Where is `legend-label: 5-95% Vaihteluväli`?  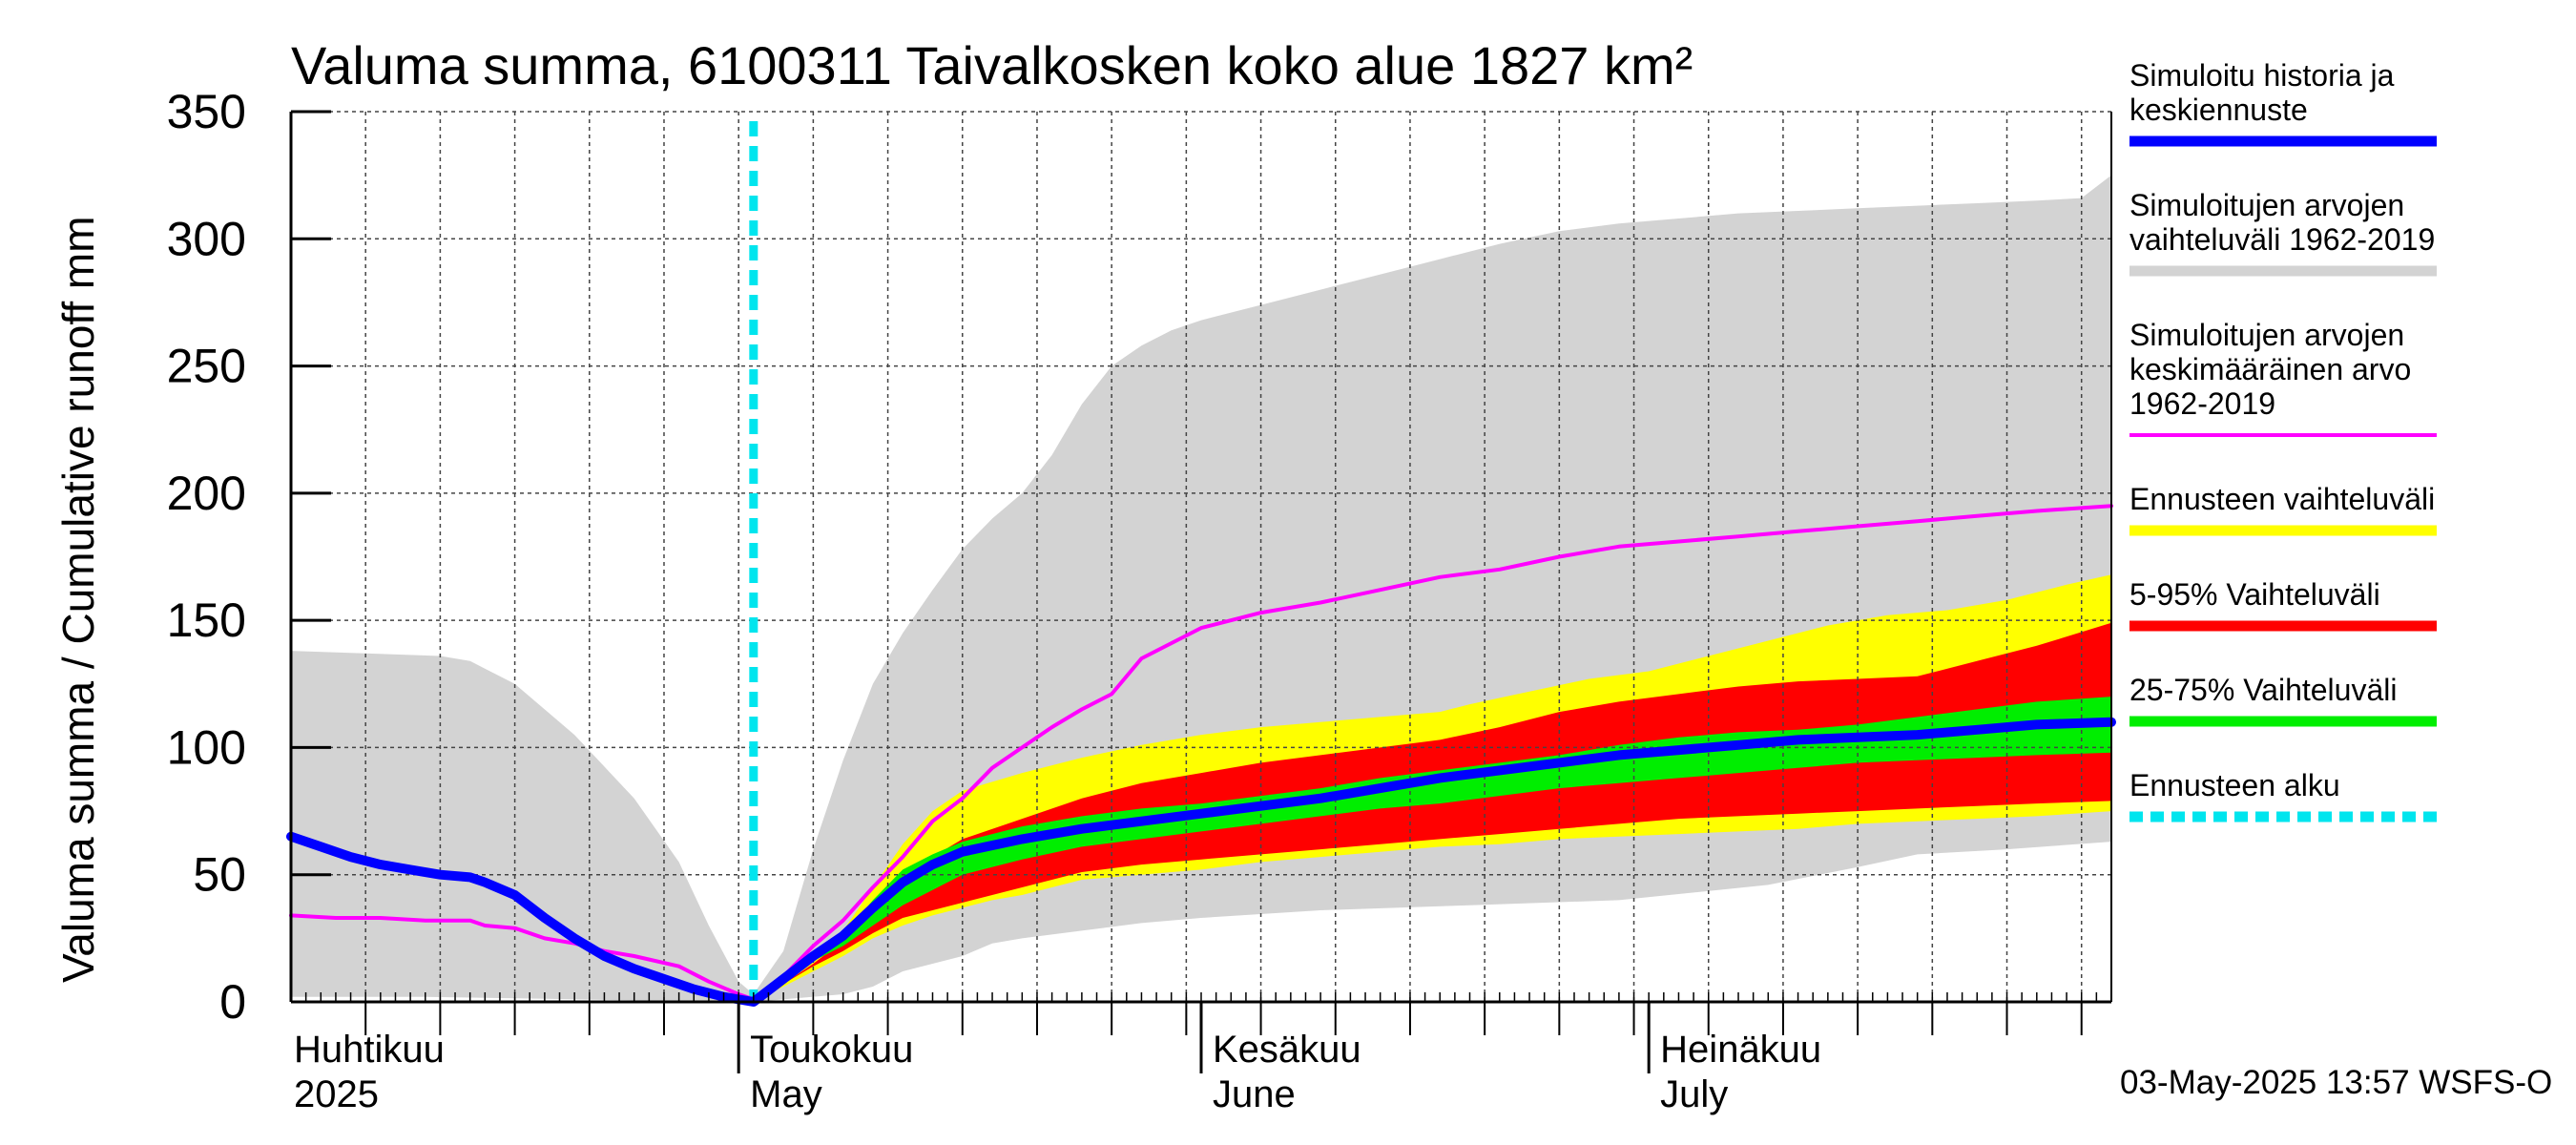 legend-label: 5-95% Vaihteluväli is located at coordinates (2254, 594).